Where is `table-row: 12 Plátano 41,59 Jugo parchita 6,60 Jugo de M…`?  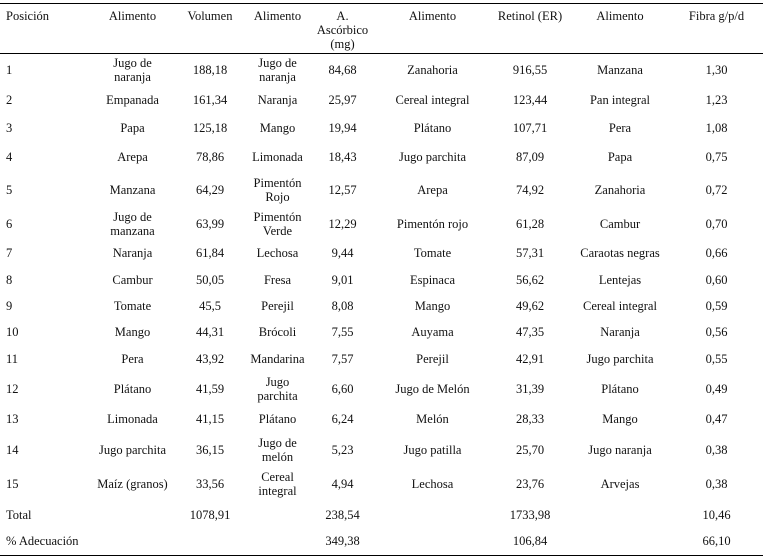
table-row: 12 Plátano 41,59 Jugo parchita 6,60 Jugo de M… is located at coordinates (381, 389).